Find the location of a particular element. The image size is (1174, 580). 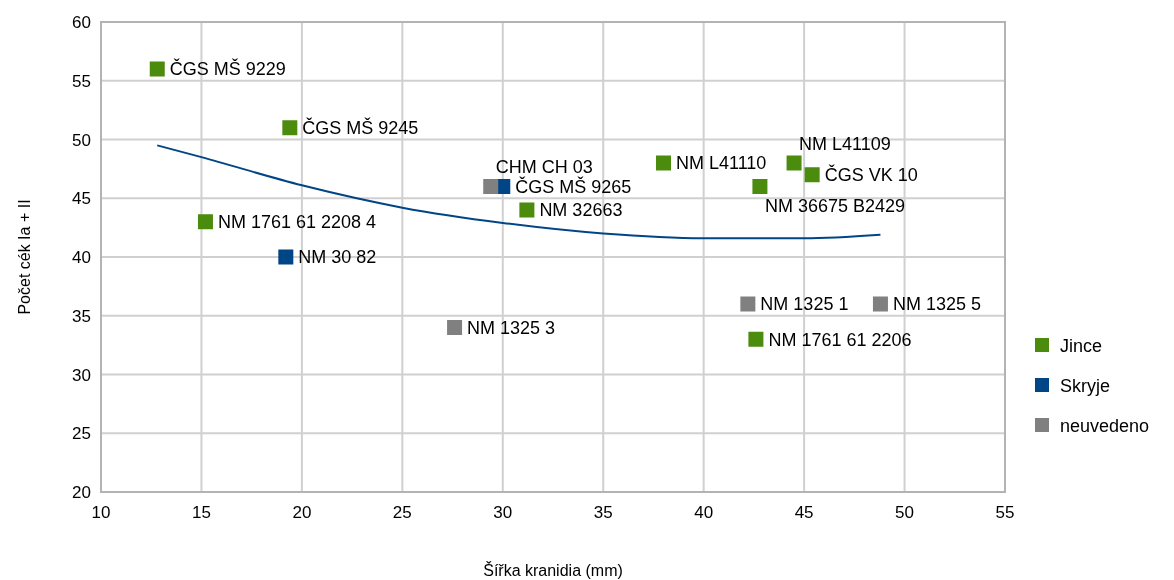

annotation: NM 1761 61 2206 is located at coordinates (840, 339).